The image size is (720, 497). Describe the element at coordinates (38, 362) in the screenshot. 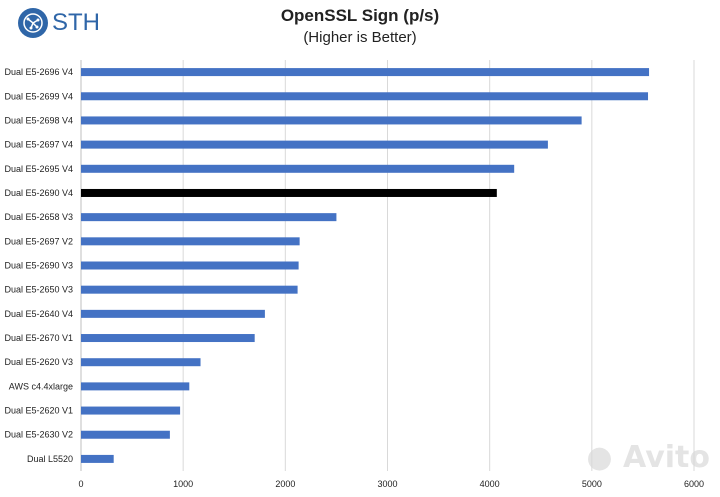

I see `category-label: Dual E5-2620 V3` at that location.